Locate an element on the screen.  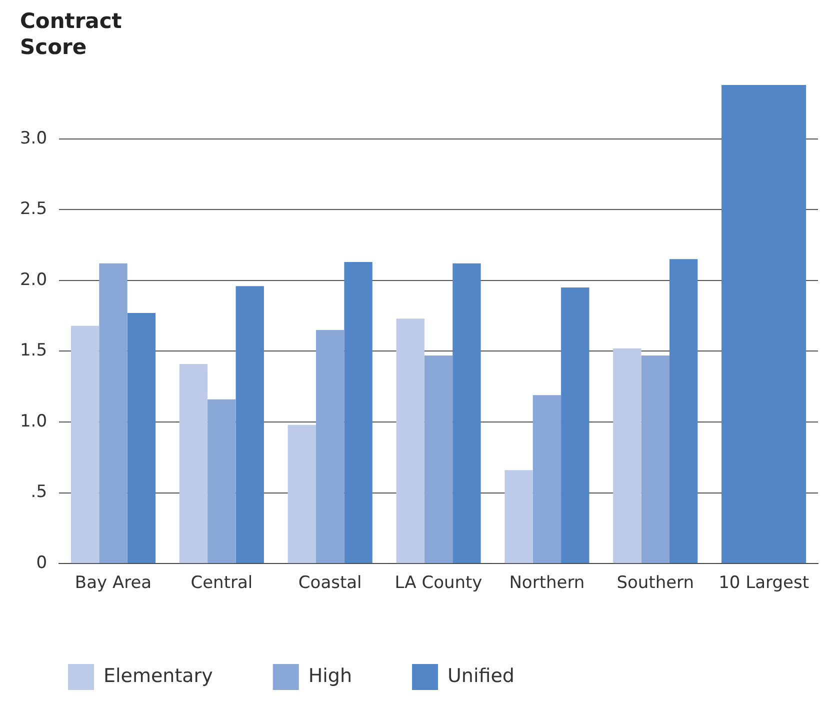
x-tick-label: LA County is located at coordinates (438, 583).